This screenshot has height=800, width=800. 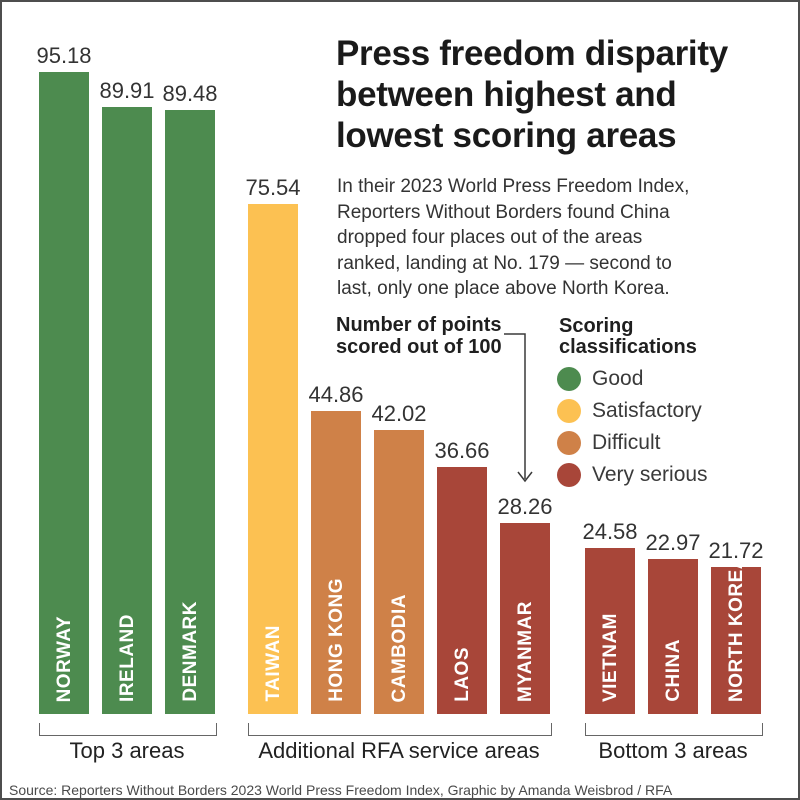 What do you see at coordinates (273, 459) in the screenshot?
I see `bar-taiwan: TAIWAN` at bounding box center [273, 459].